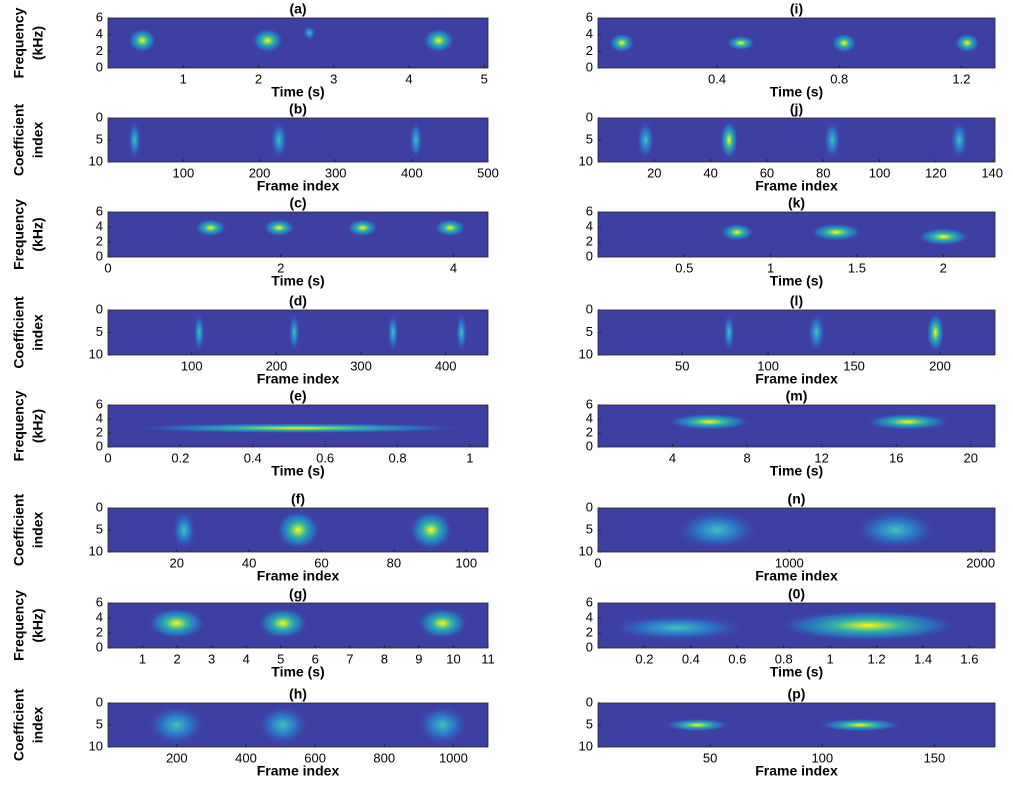 The height and width of the screenshot is (791, 1013). I want to click on x-tick-label: 500, so click(488, 172).